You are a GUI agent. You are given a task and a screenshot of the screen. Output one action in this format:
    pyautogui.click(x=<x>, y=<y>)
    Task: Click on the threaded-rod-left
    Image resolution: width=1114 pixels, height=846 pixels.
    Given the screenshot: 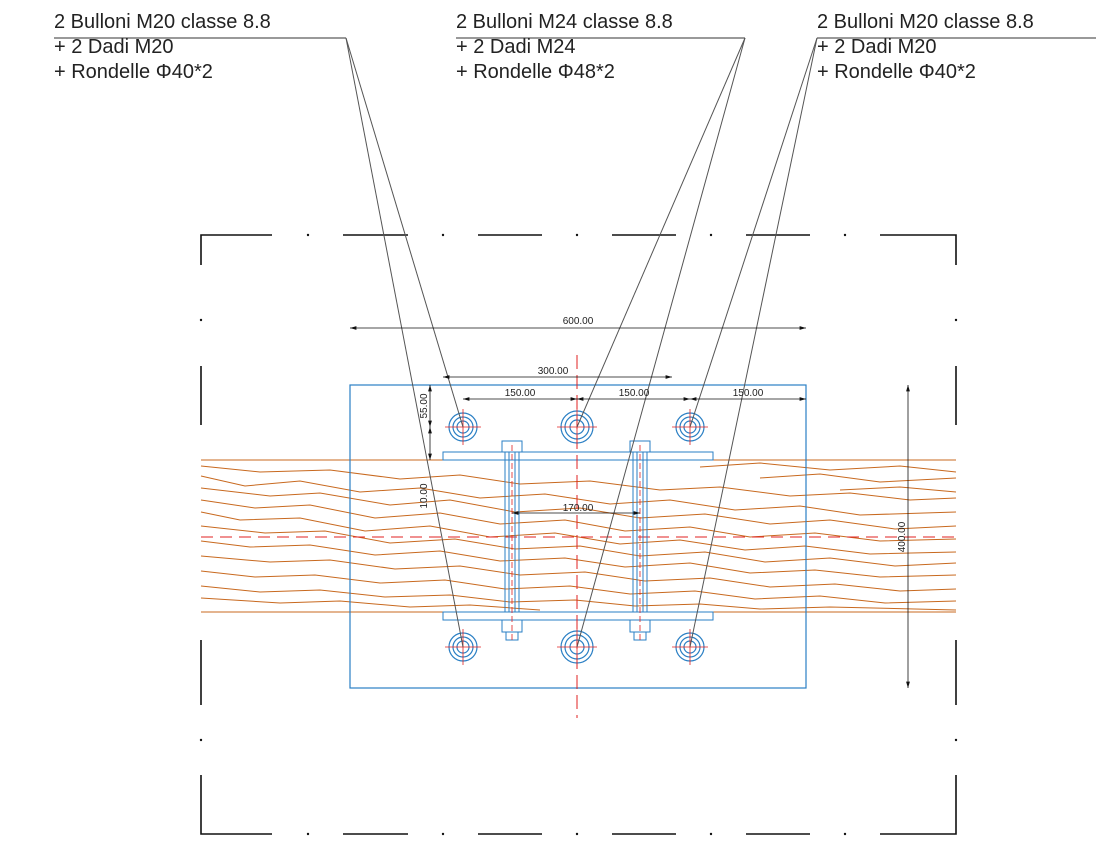 What is the action you would take?
    pyautogui.click(x=512, y=540)
    